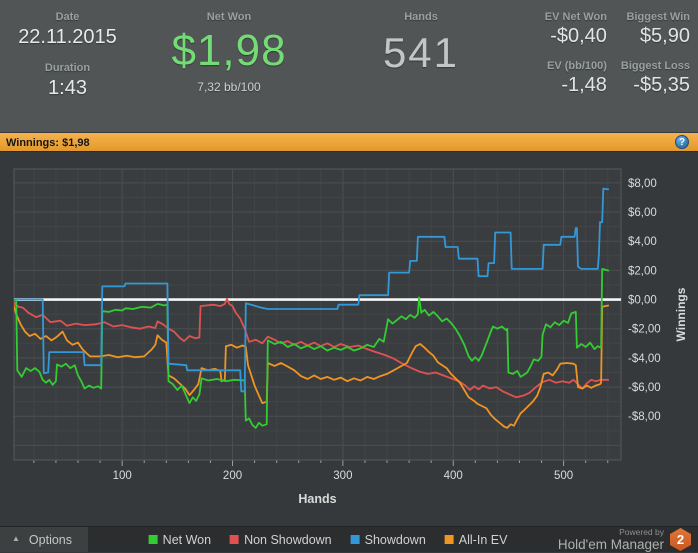  What do you see at coordinates (575, 17) in the screenshot?
I see `ev-net-won-label: EV Net Won` at bounding box center [575, 17].